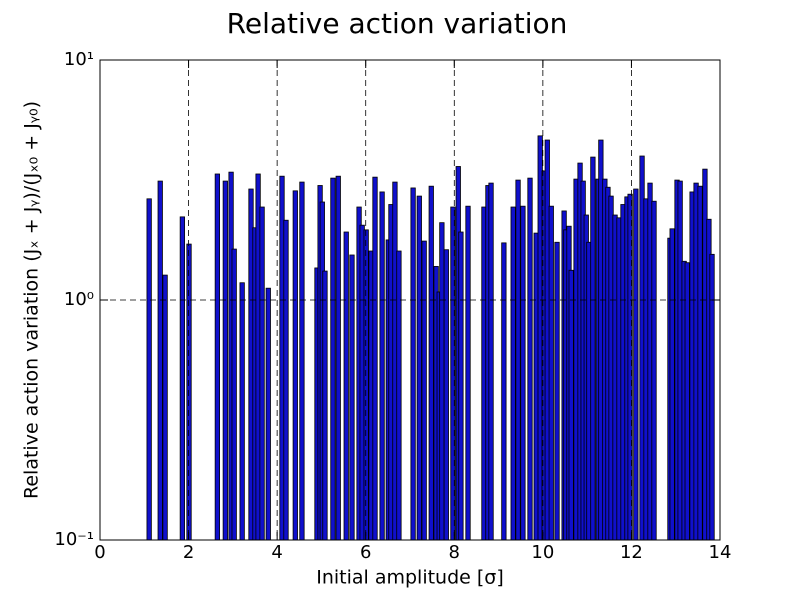 The height and width of the screenshot is (604, 800). What do you see at coordinates (188, 552) in the screenshot?
I see `x-tick-label: 2` at bounding box center [188, 552].